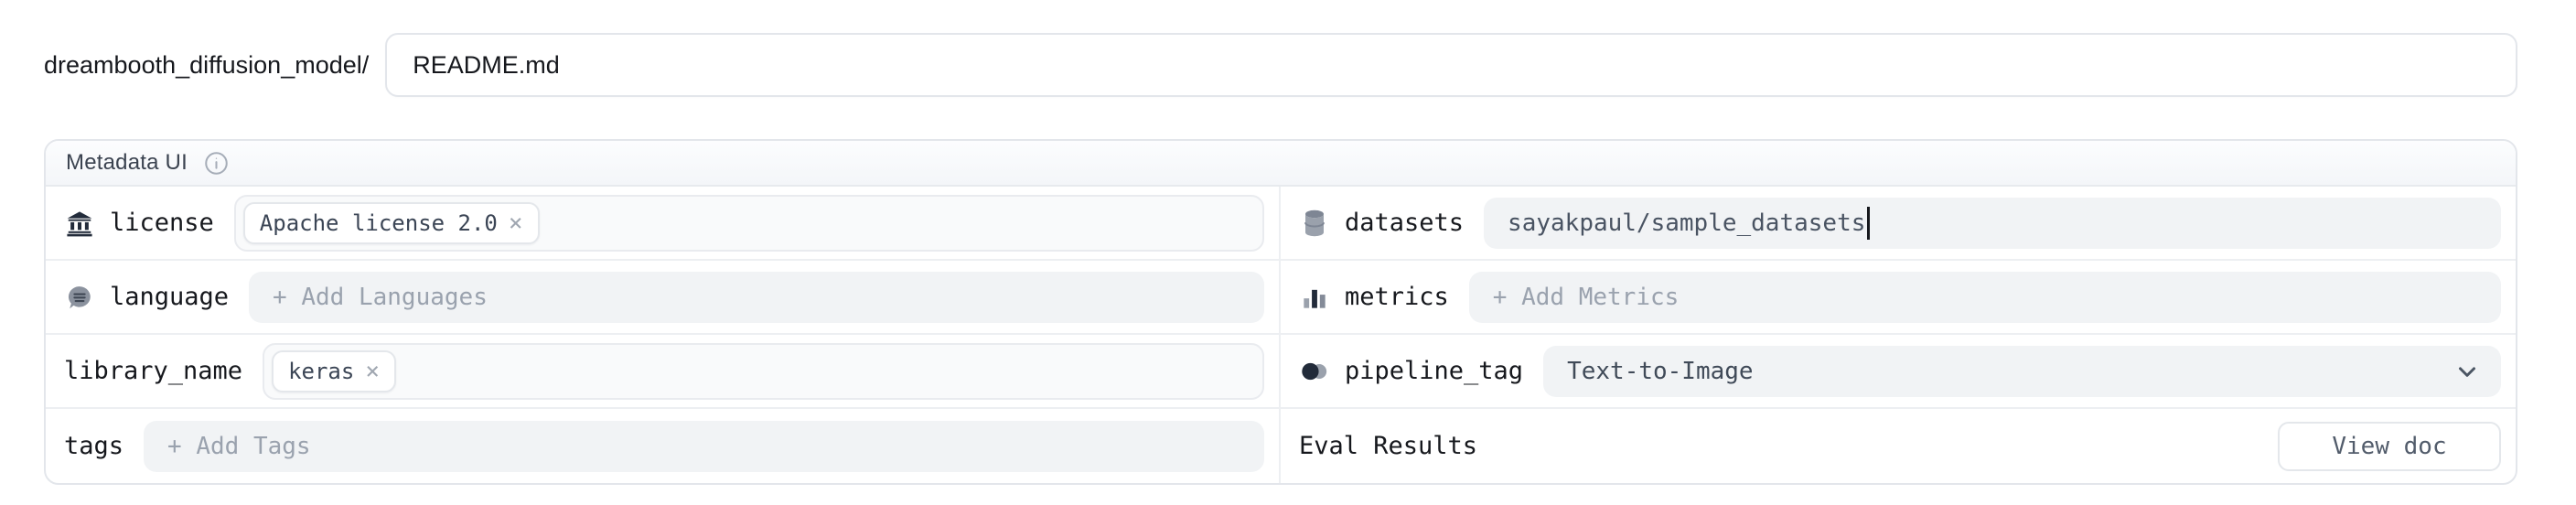 Image resolution: width=2576 pixels, height=505 pixels. I want to click on field-key-language: language, so click(170, 297).